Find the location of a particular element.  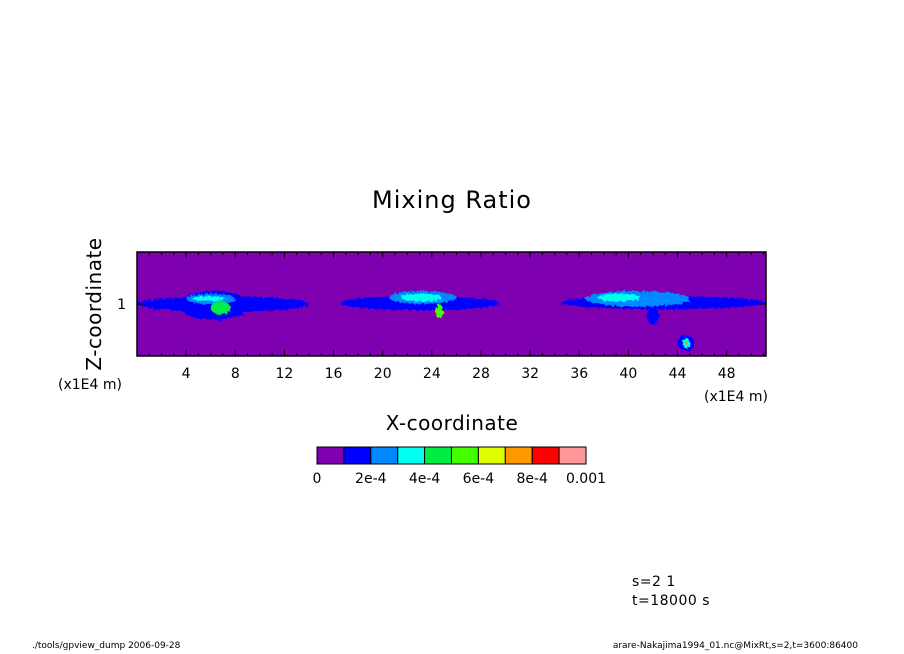

y-axis-unit: (x1E4 m) is located at coordinates (90, 385).